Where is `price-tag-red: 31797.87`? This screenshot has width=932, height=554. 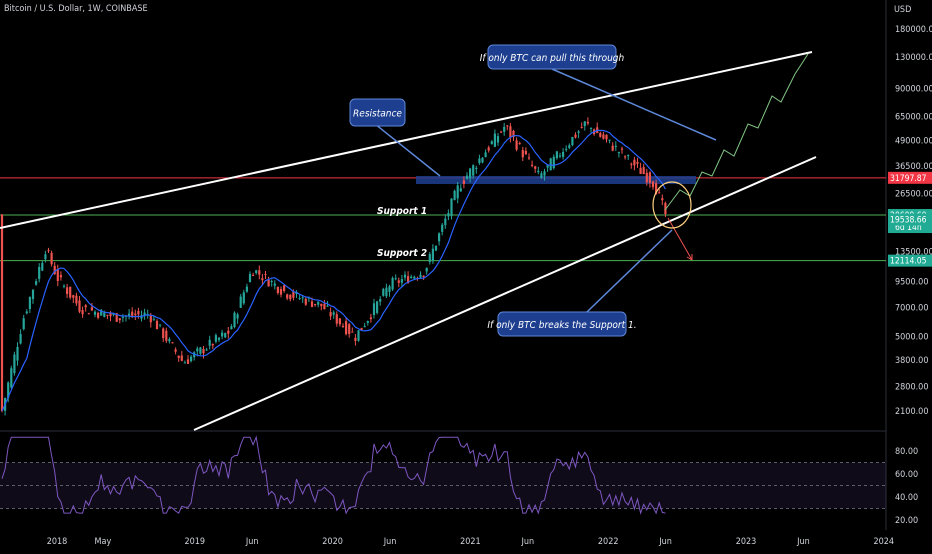
price-tag-red: 31797.87 is located at coordinates (908, 179).